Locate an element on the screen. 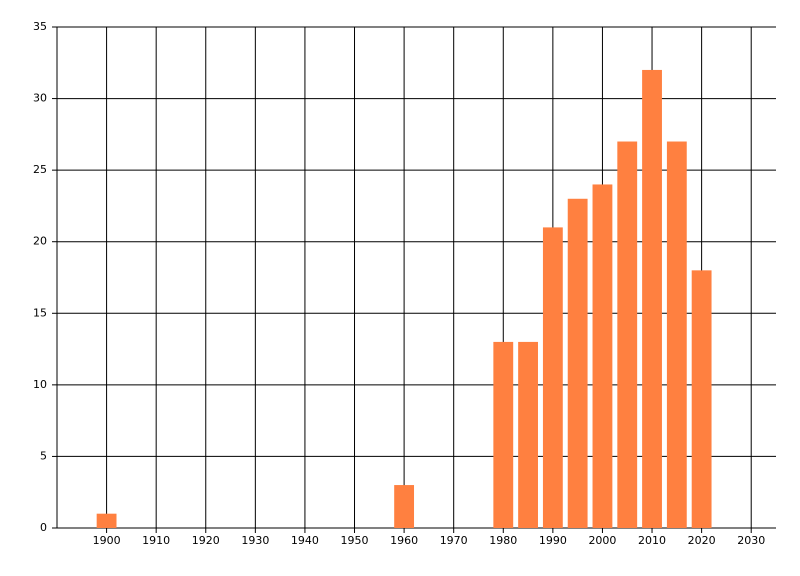 Image resolution: width=800 pixels, height=576 pixels. x-tick-label: 2030 is located at coordinates (751, 540).